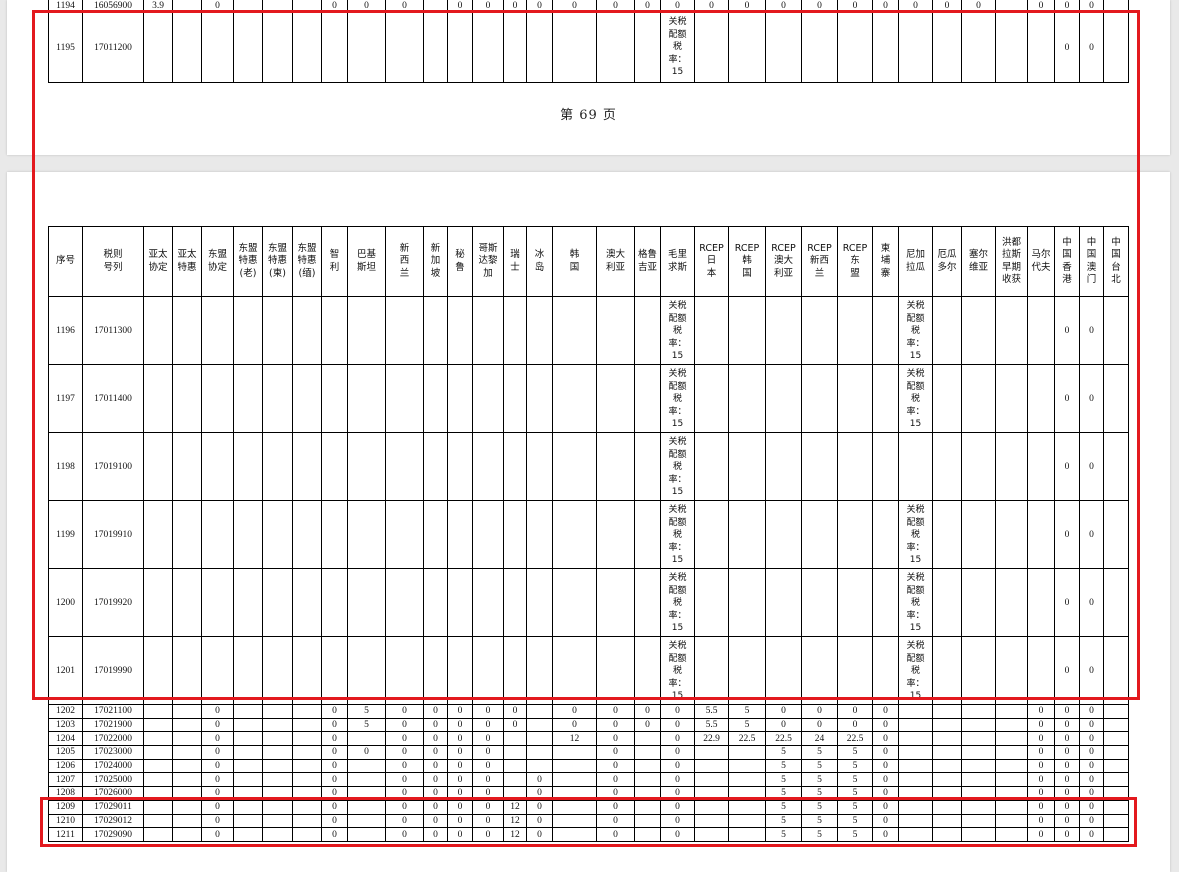 The image size is (1179, 872). What do you see at coordinates (1091, 261) in the screenshot?
I see `column-header: 中 国 澳 门` at bounding box center [1091, 261].